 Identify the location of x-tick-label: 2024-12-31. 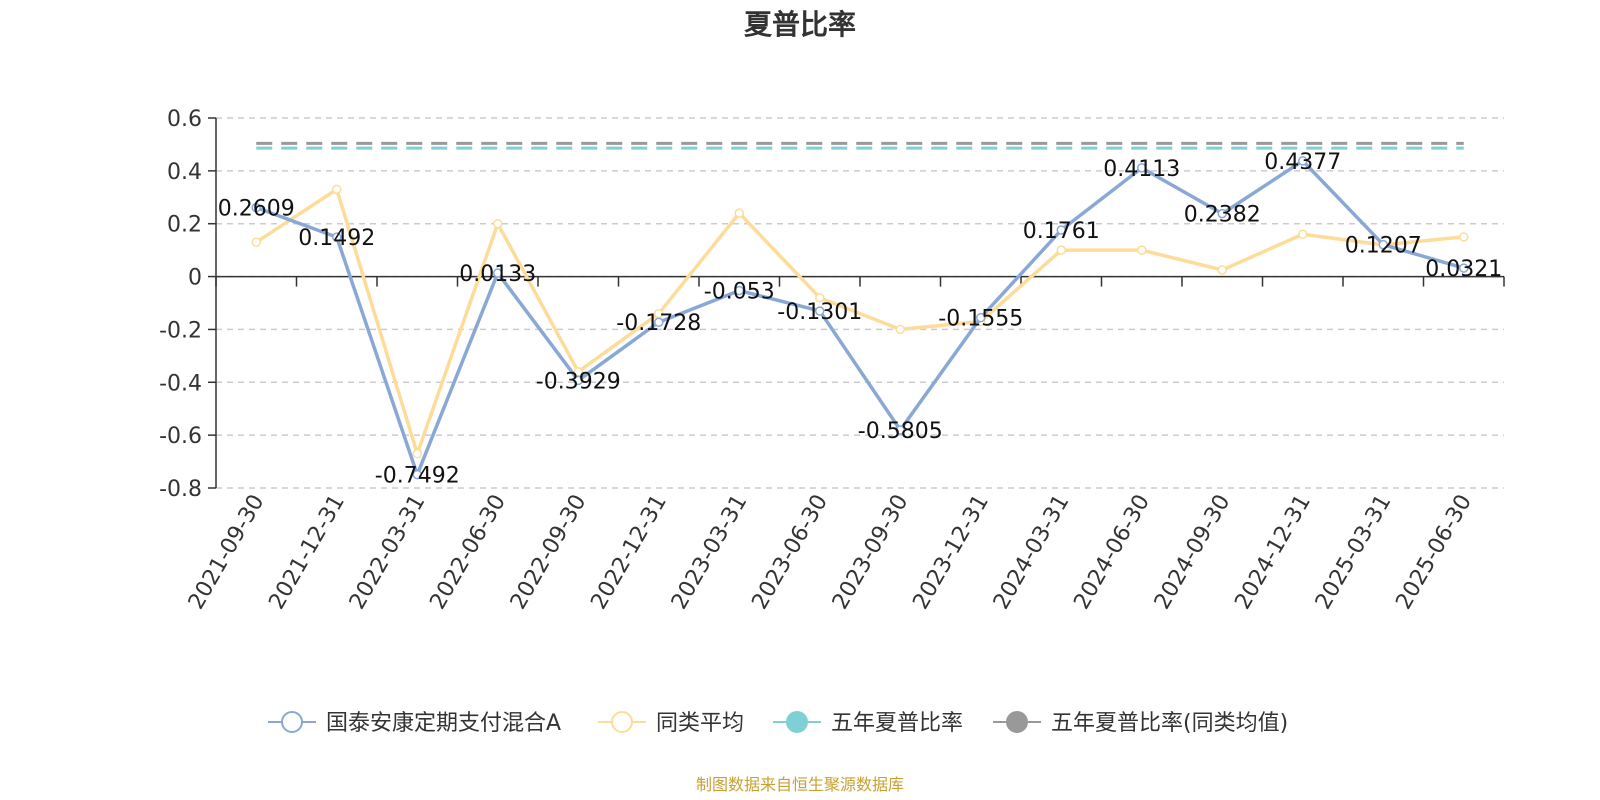
(1273, 552).